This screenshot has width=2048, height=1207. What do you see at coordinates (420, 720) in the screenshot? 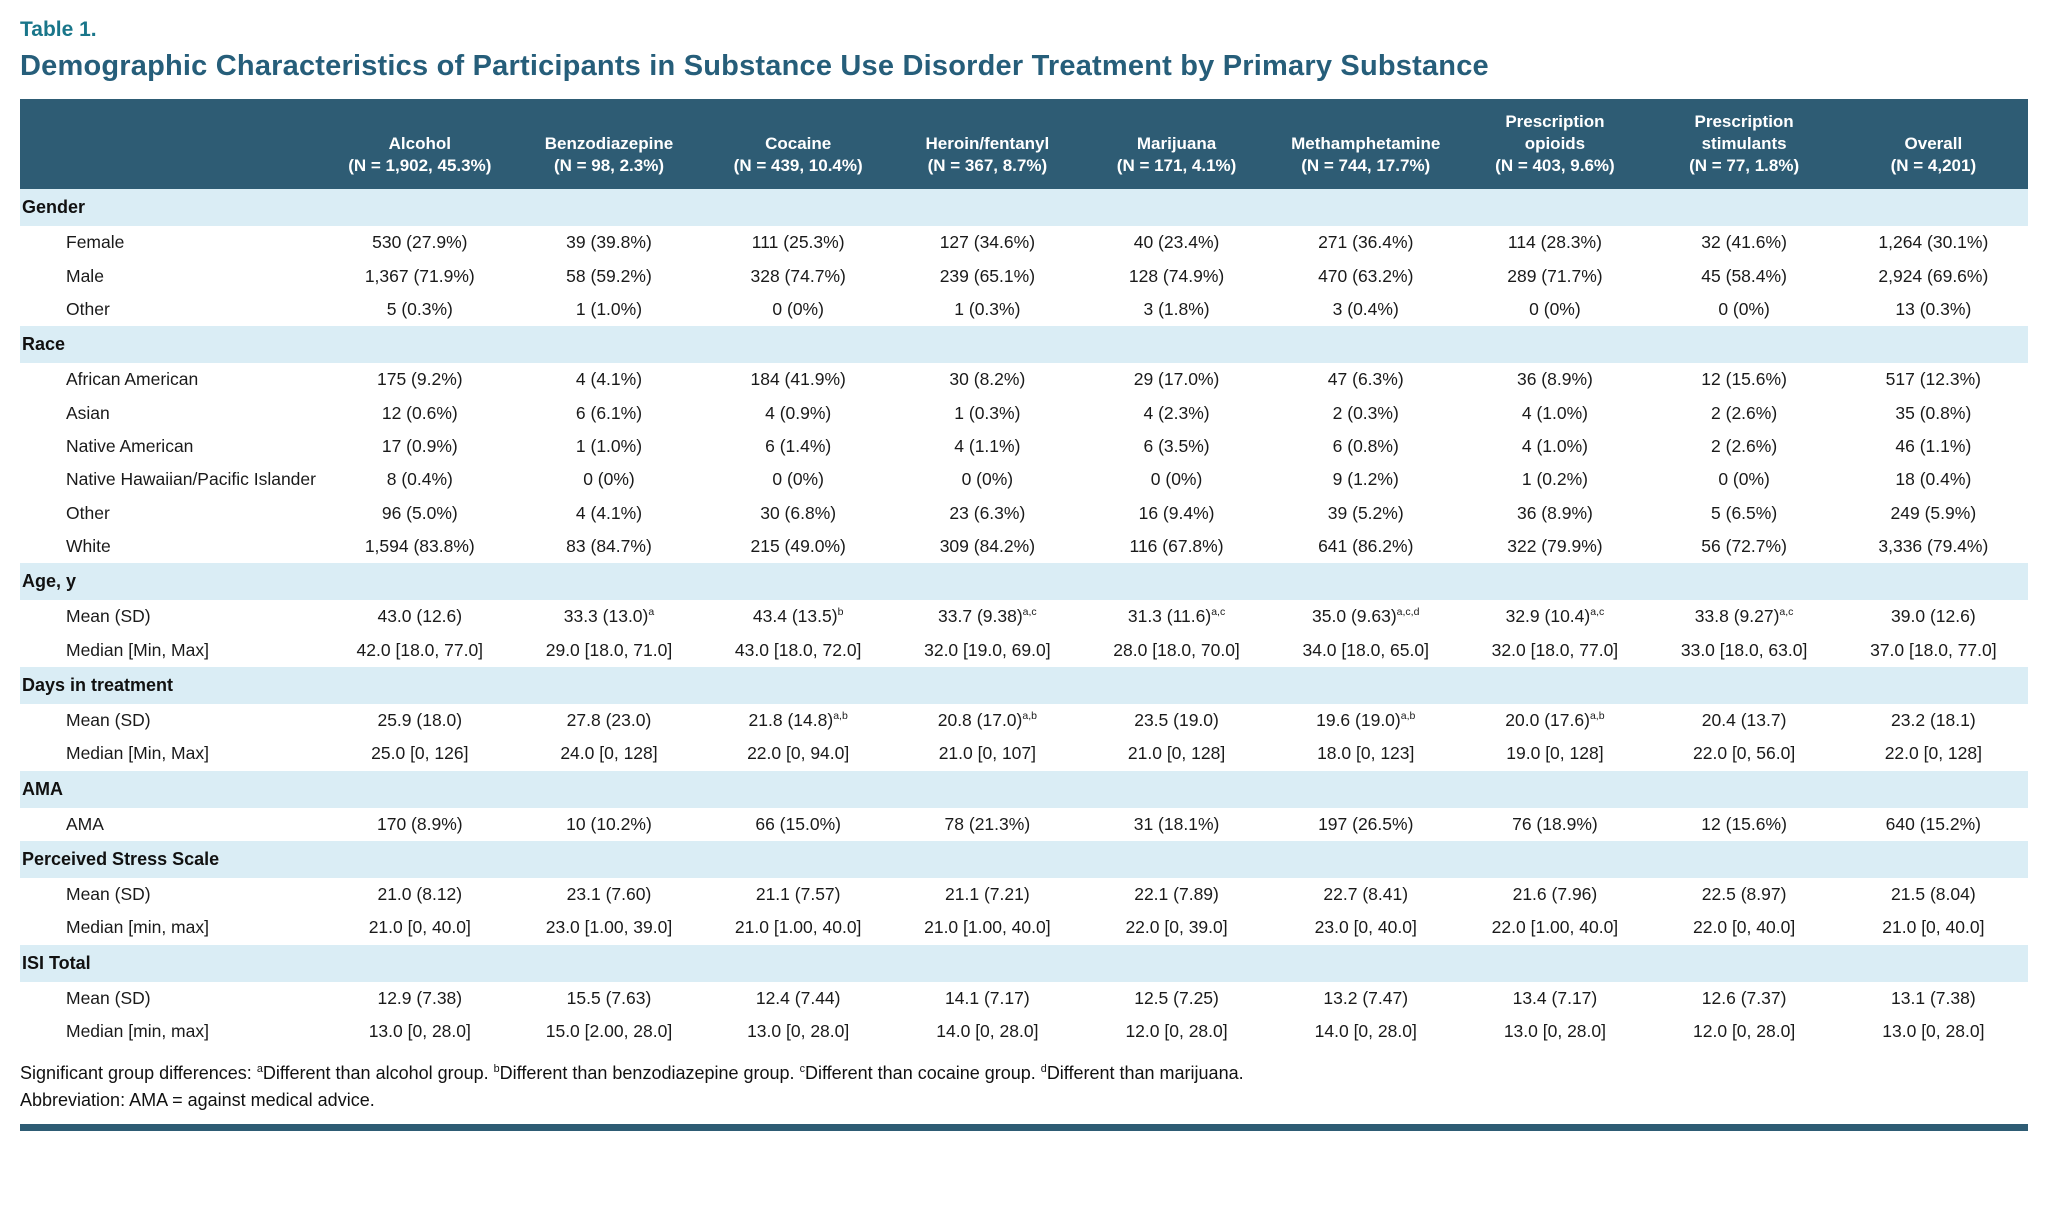
I see `data-cell: 25.9 (18.0)` at bounding box center [420, 720].